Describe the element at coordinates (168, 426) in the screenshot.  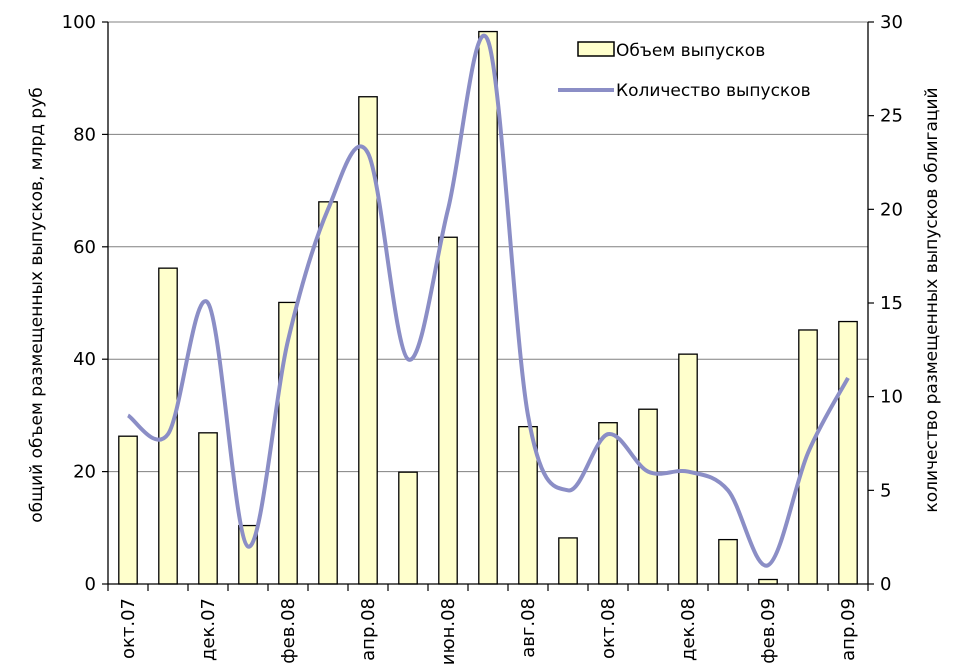
I see `bar-ноя.07` at that location.